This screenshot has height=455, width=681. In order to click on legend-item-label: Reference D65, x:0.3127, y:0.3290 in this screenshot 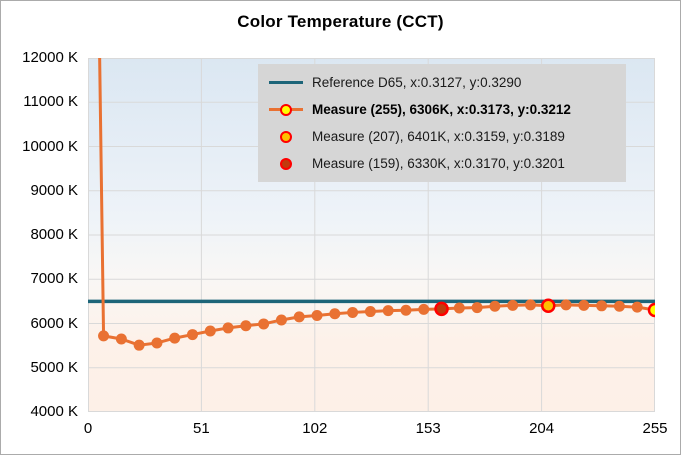, I will do `click(417, 82)`.